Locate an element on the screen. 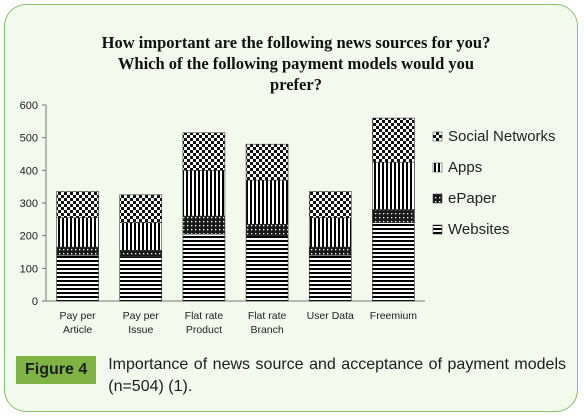 This screenshot has width=584, height=418. legend-label: Apps is located at coordinates (465, 167).